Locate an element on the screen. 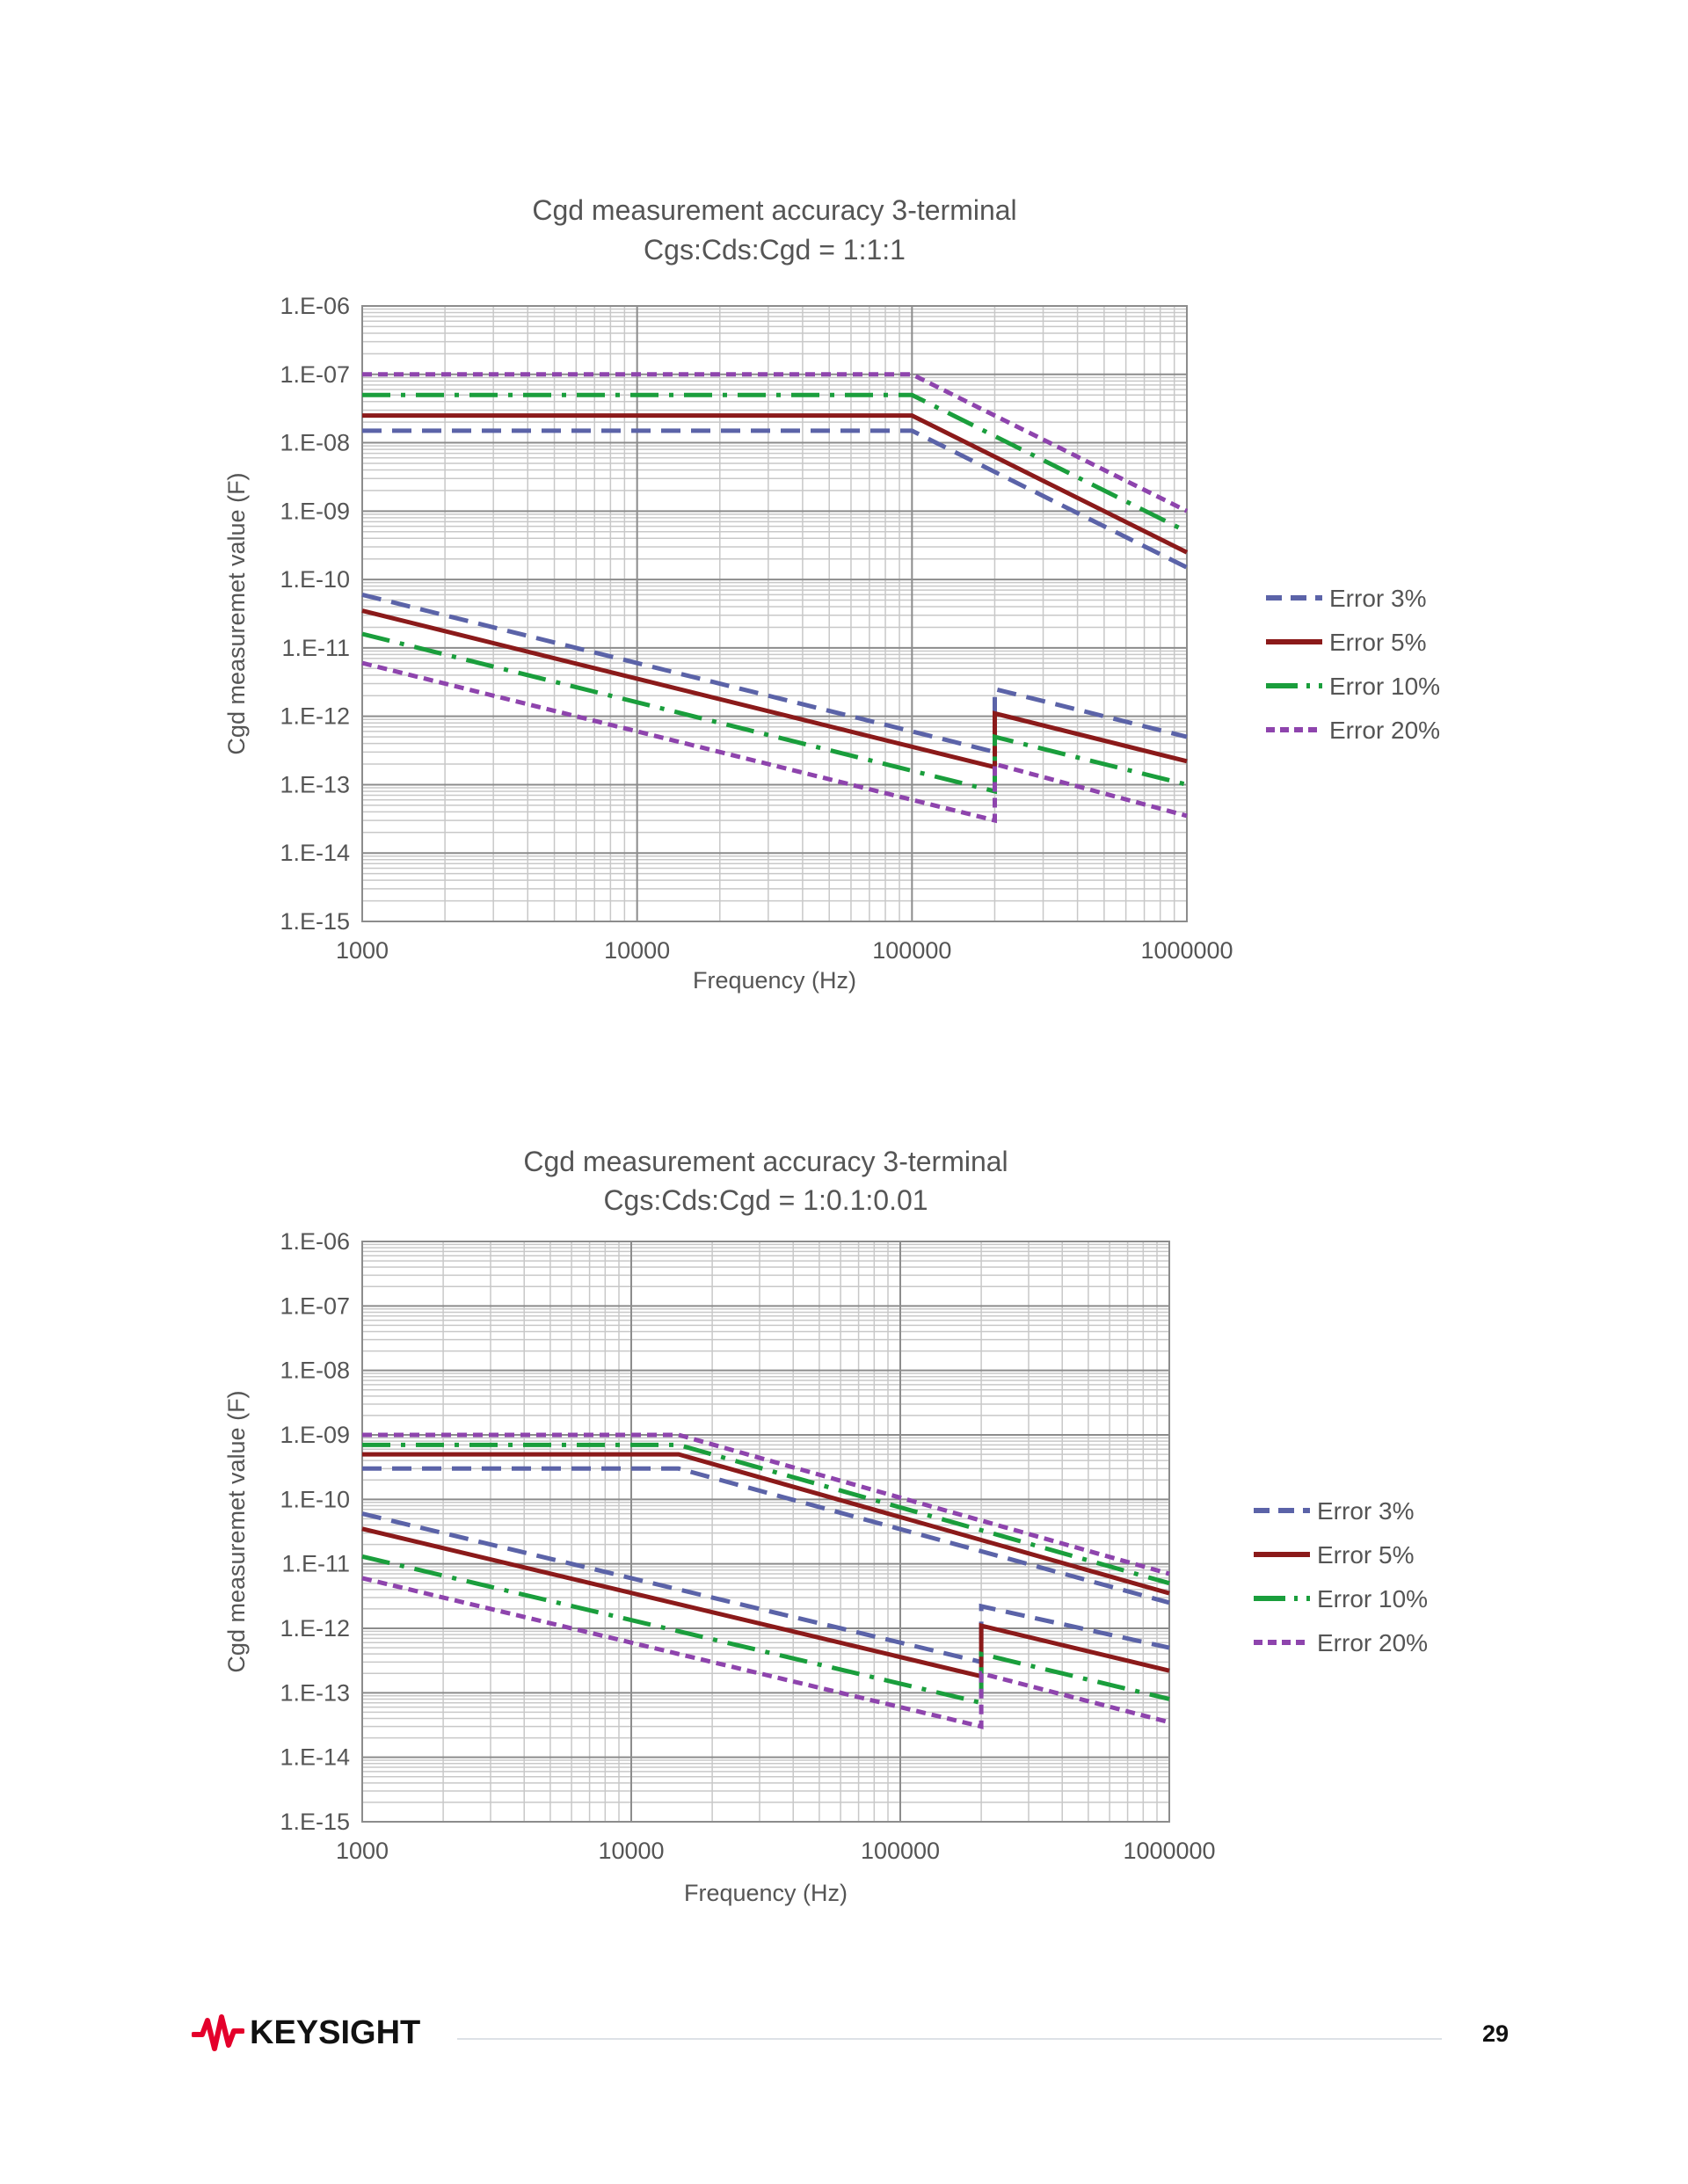 This screenshot has width=1688, height=2184. page-footer: KEYSIGHT 29 is located at coordinates (844, 2031).